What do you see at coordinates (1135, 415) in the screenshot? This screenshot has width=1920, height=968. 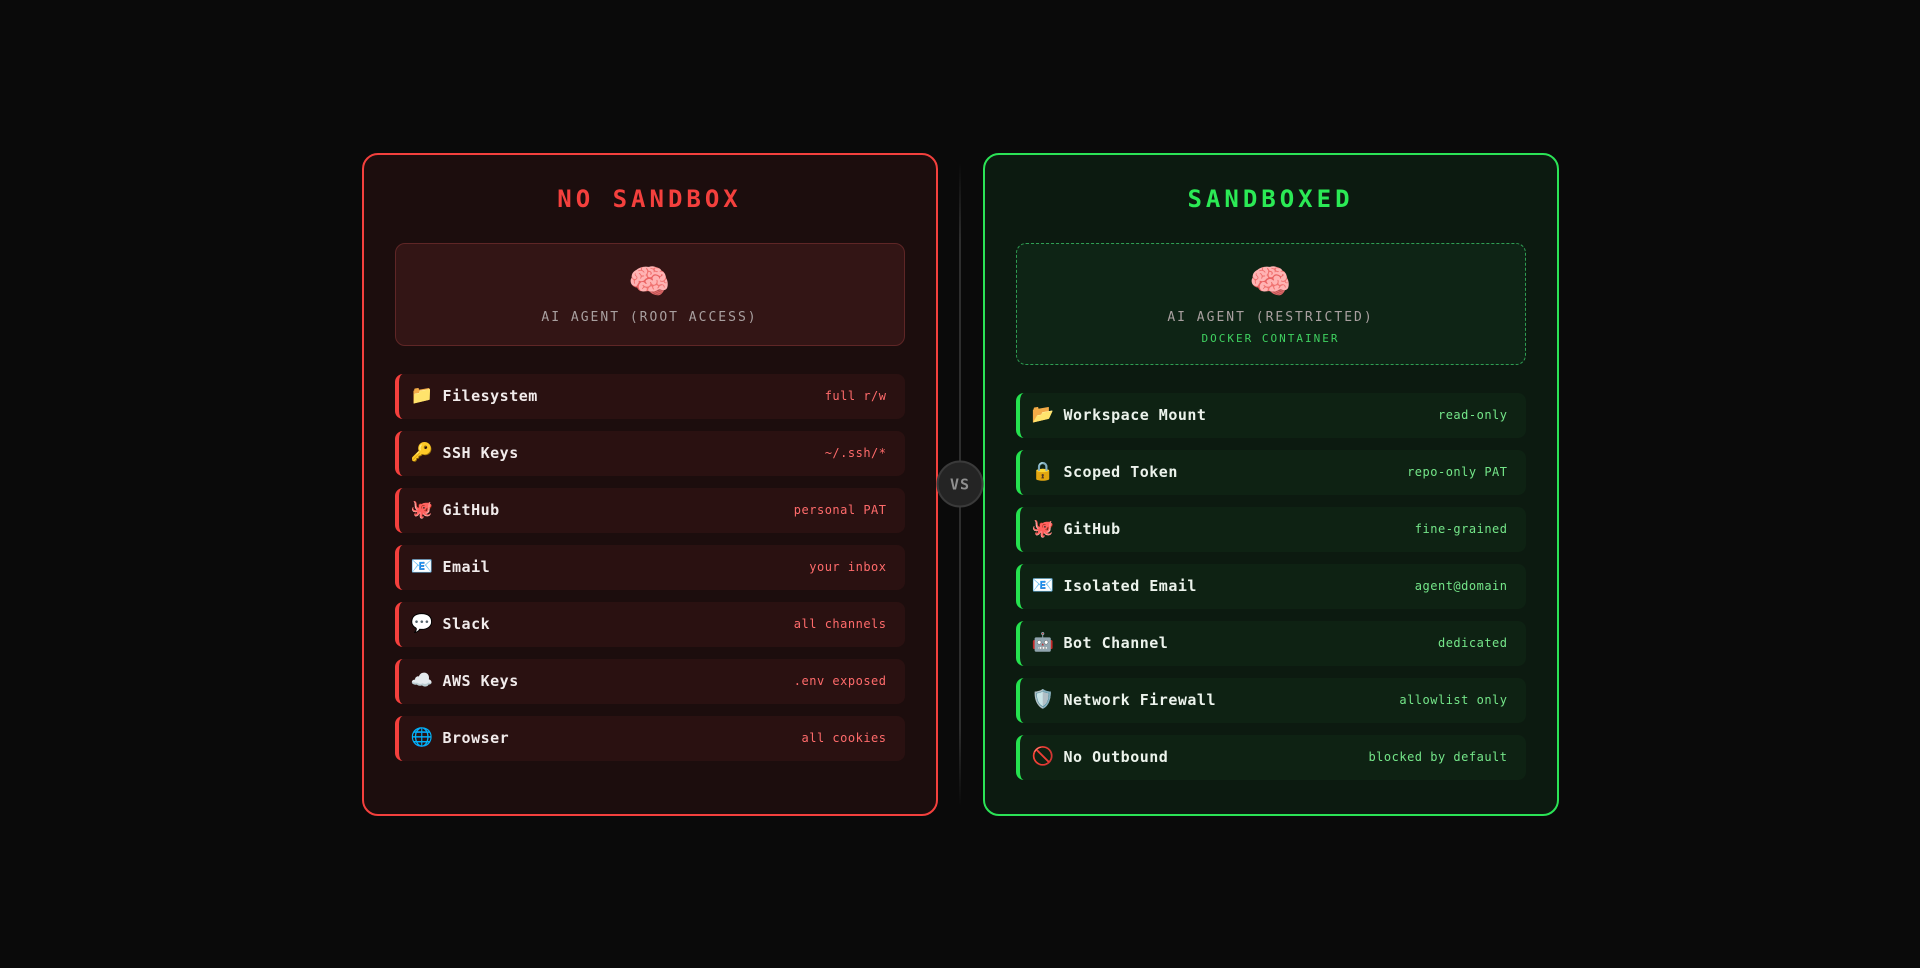 I see `item-label: Workspace Mount` at bounding box center [1135, 415].